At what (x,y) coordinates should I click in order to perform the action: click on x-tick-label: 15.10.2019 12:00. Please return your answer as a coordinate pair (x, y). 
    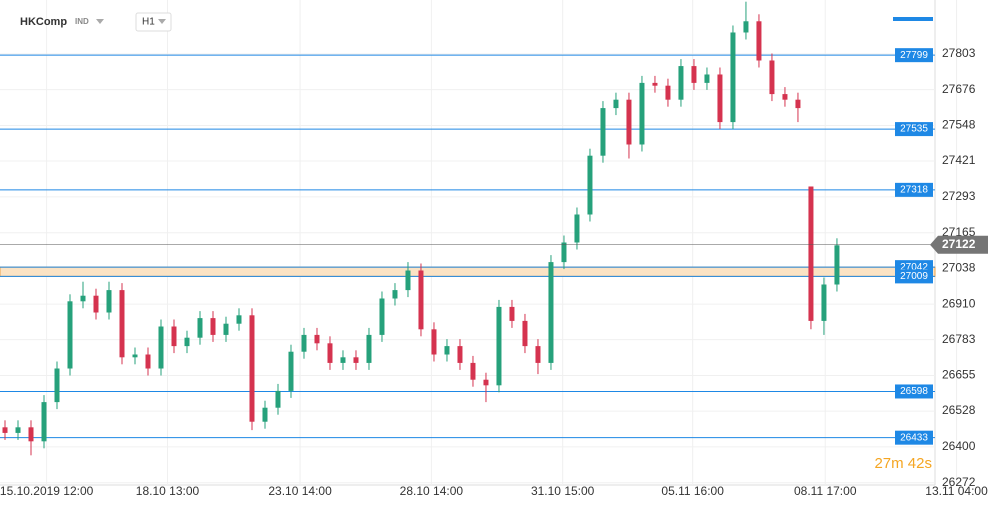
    Looking at the image, I should click on (47, 491).